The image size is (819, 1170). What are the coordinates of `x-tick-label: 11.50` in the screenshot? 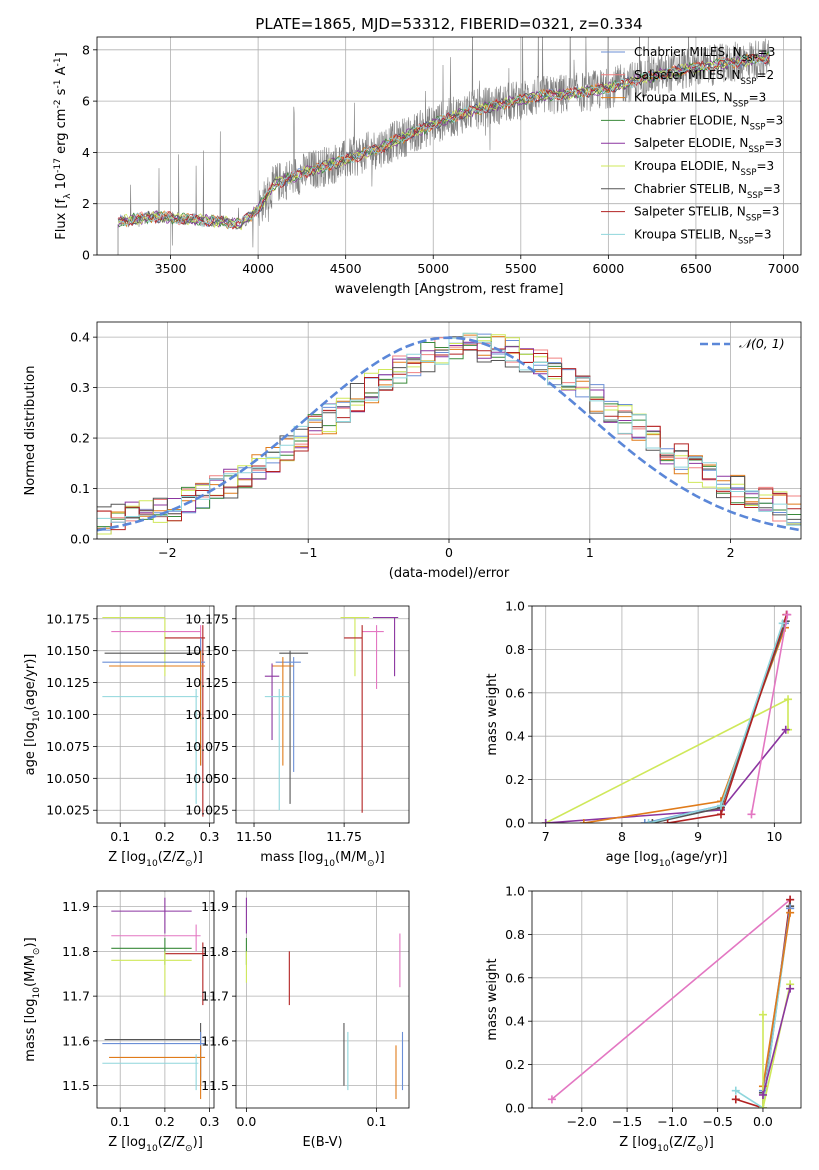 It's located at (254, 836).